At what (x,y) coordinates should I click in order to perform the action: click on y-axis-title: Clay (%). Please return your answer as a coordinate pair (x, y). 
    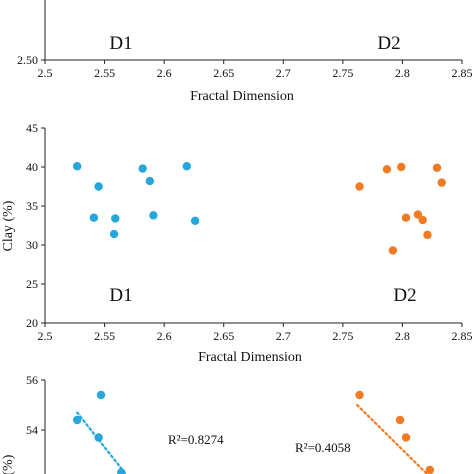
    Looking at the image, I should click on (8, 225).